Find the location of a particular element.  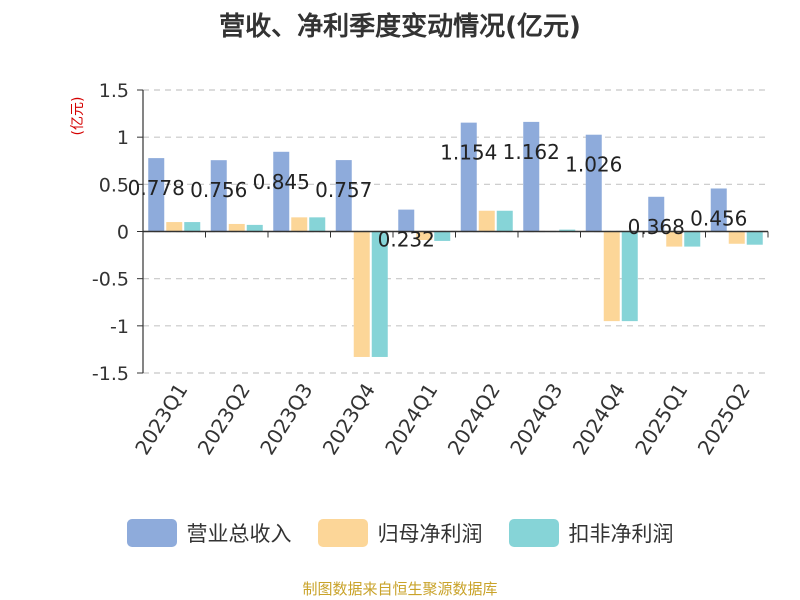

legend-item-revenue: 营业总收入 is located at coordinates (209, 533).